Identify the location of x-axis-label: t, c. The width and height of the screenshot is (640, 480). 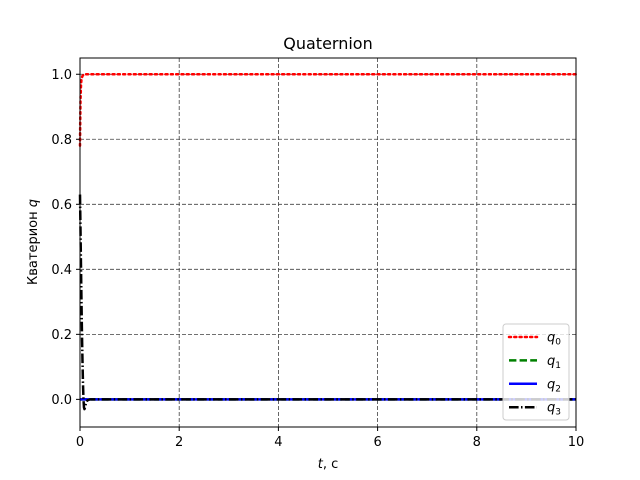
(328, 464).